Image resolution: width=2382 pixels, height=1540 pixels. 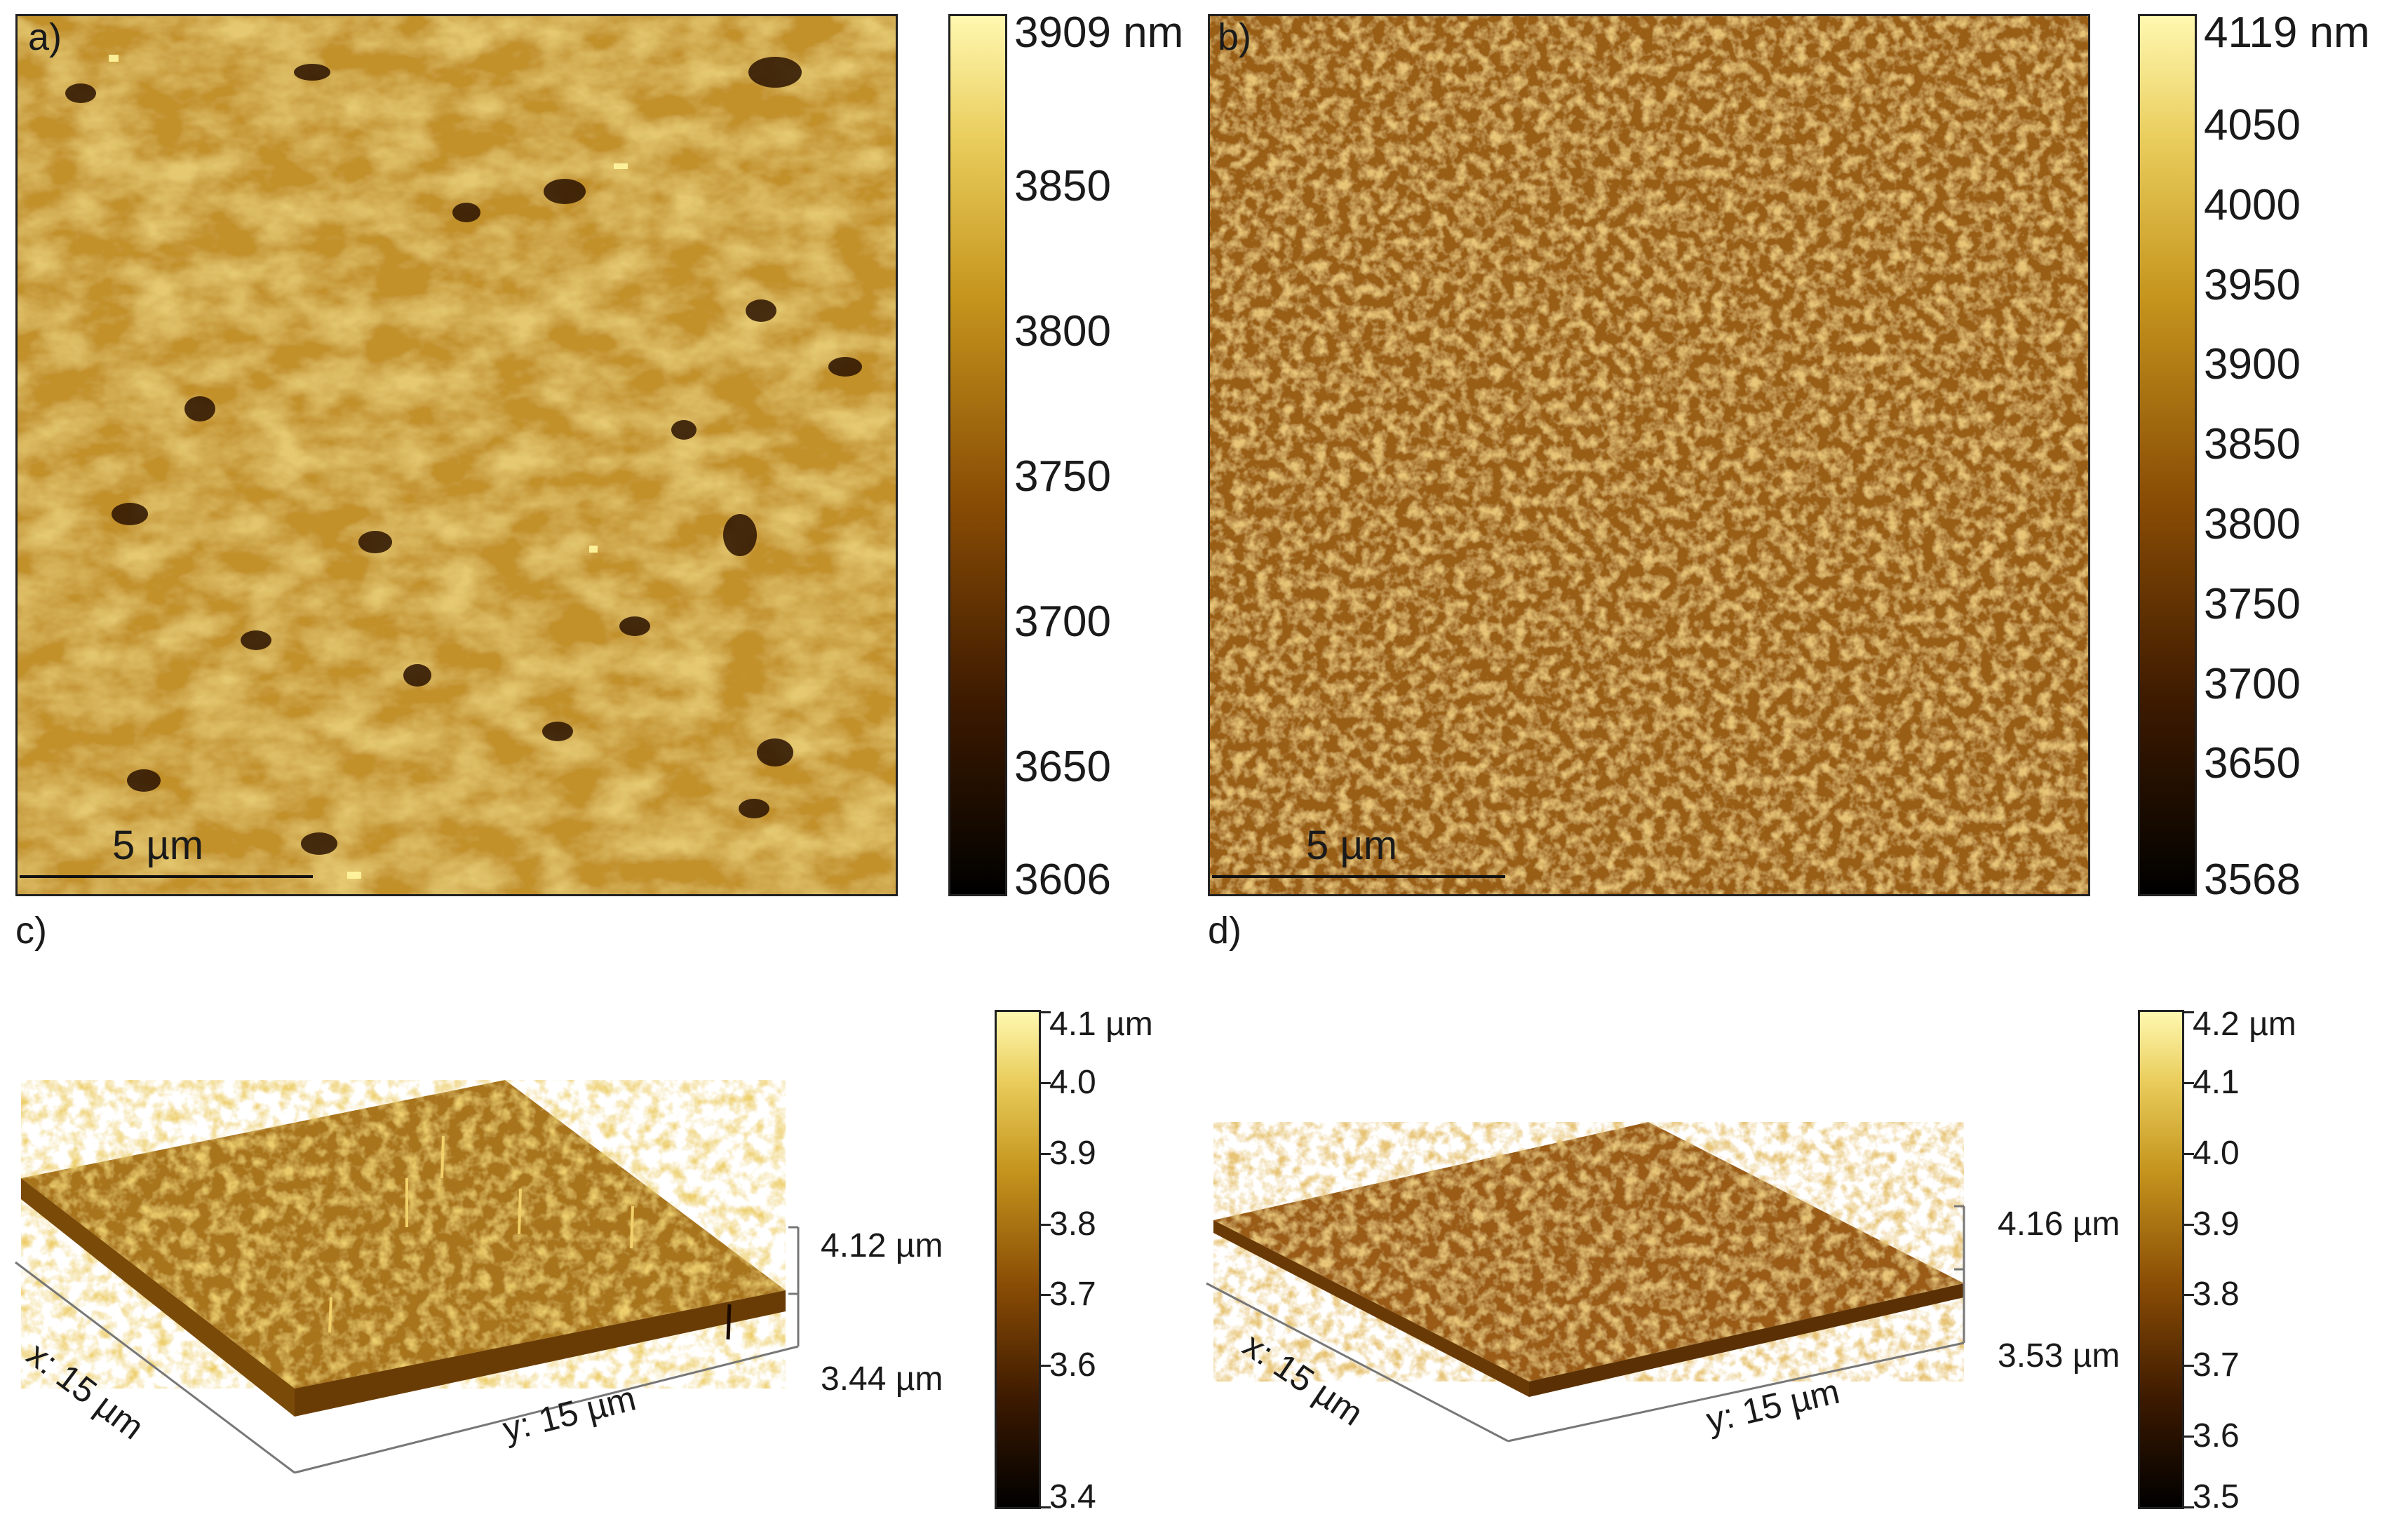 What do you see at coordinates (2216, 1294) in the screenshot?
I see `colorbar-d-tick-label: 3.8` at bounding box center [2216, 1294].